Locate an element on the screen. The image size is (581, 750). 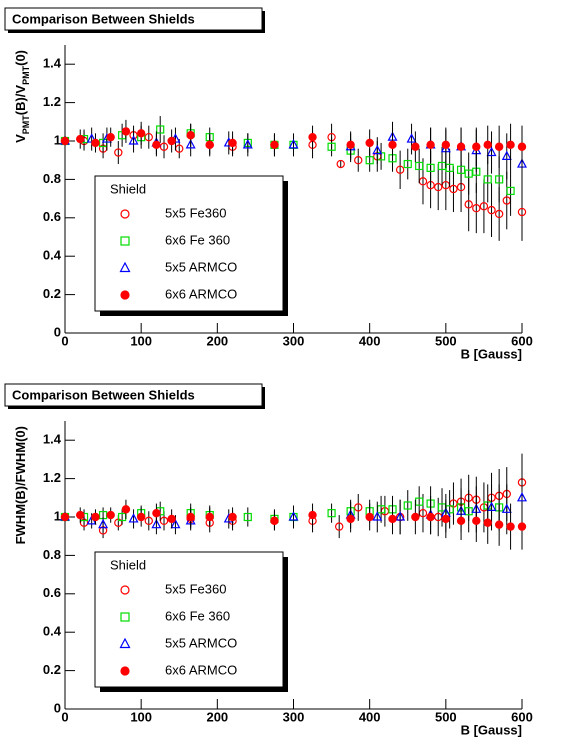
y-axis-label-part: (0) is located at coordinates (20, 58).